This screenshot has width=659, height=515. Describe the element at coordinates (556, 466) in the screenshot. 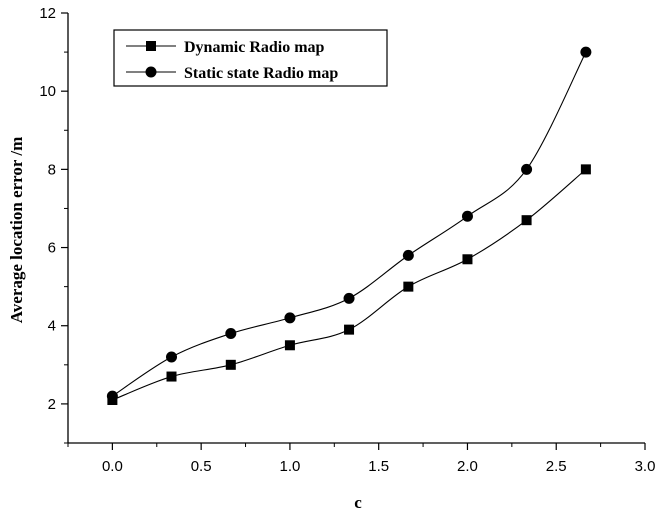

I see `x-tick-label: 2.5` at that location.